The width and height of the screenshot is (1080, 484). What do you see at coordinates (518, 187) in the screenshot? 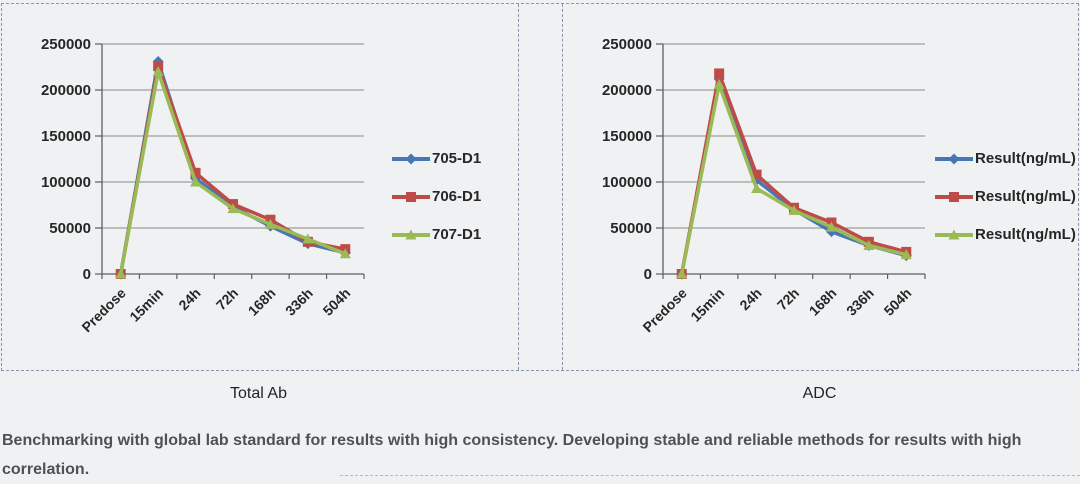
I see `panel-divider-left` at bounding box center [518, 187].